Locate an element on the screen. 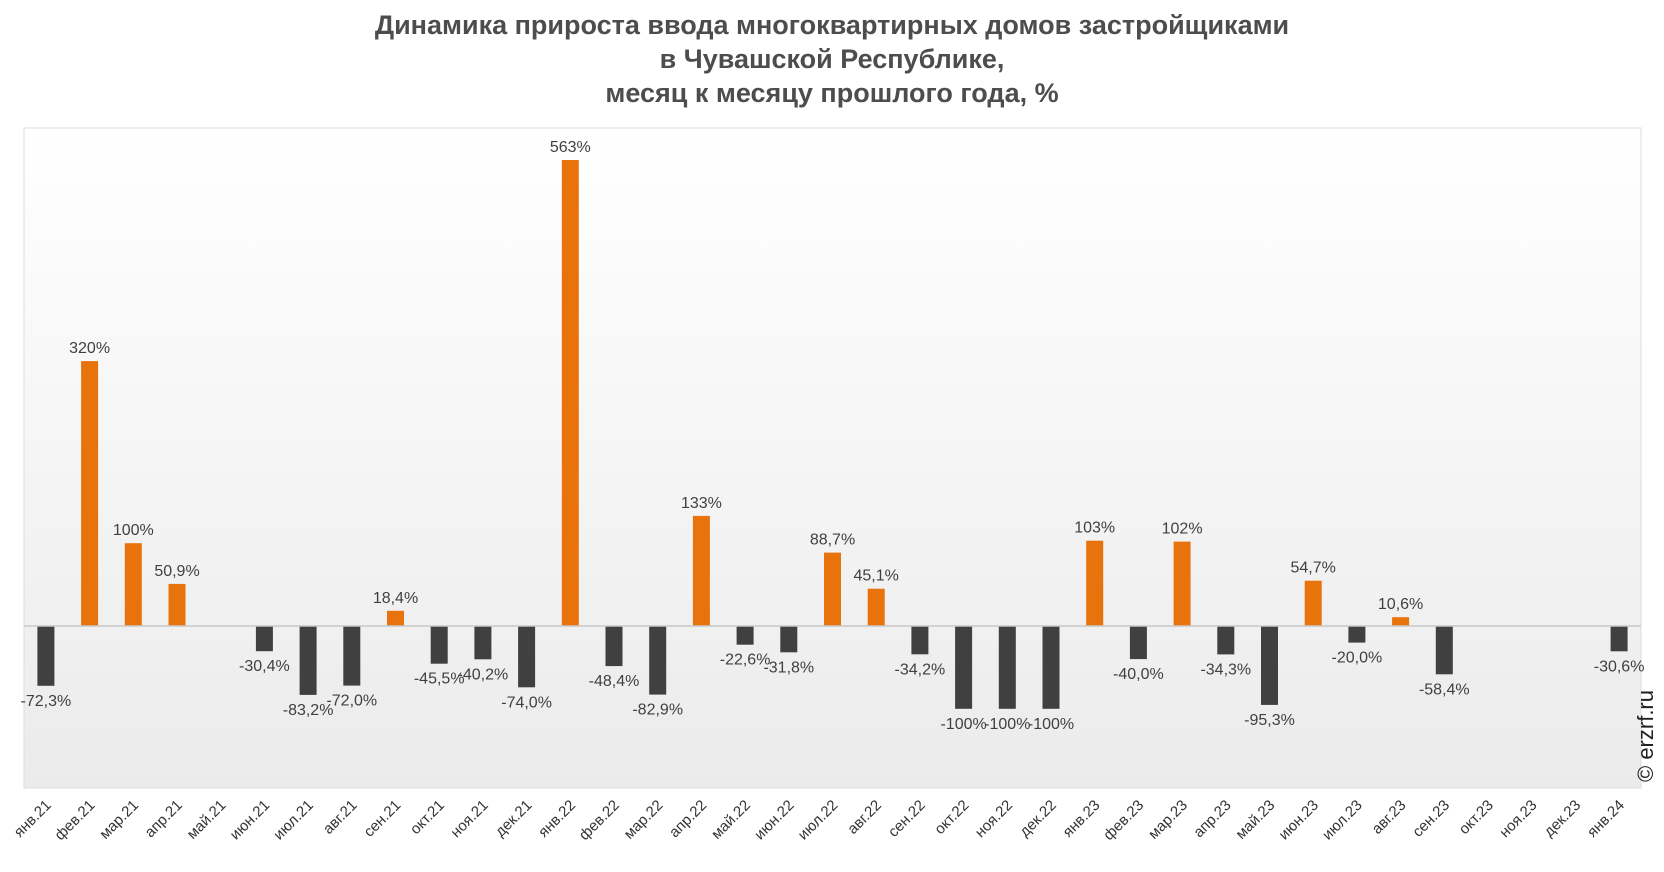 This screenshot has height=872, width=1664. data-label-апр.21: 50,9% is located at coordinates (176, 571).